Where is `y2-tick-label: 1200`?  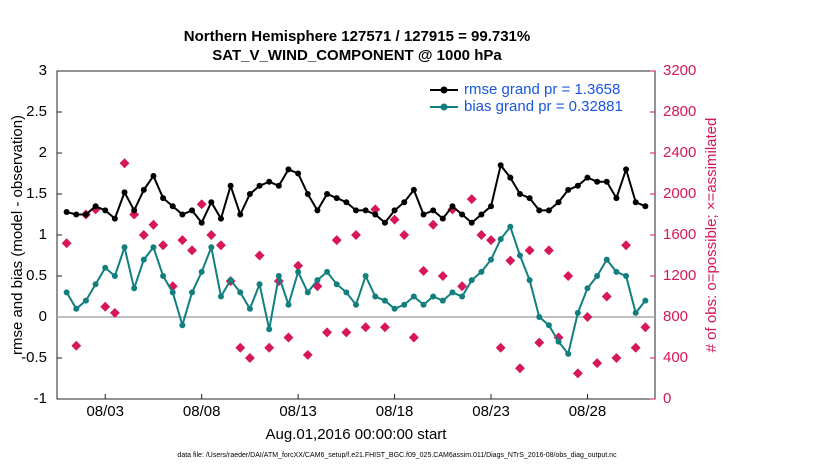
y2-tick-label: 1200 is located at coordinates (679, 275).